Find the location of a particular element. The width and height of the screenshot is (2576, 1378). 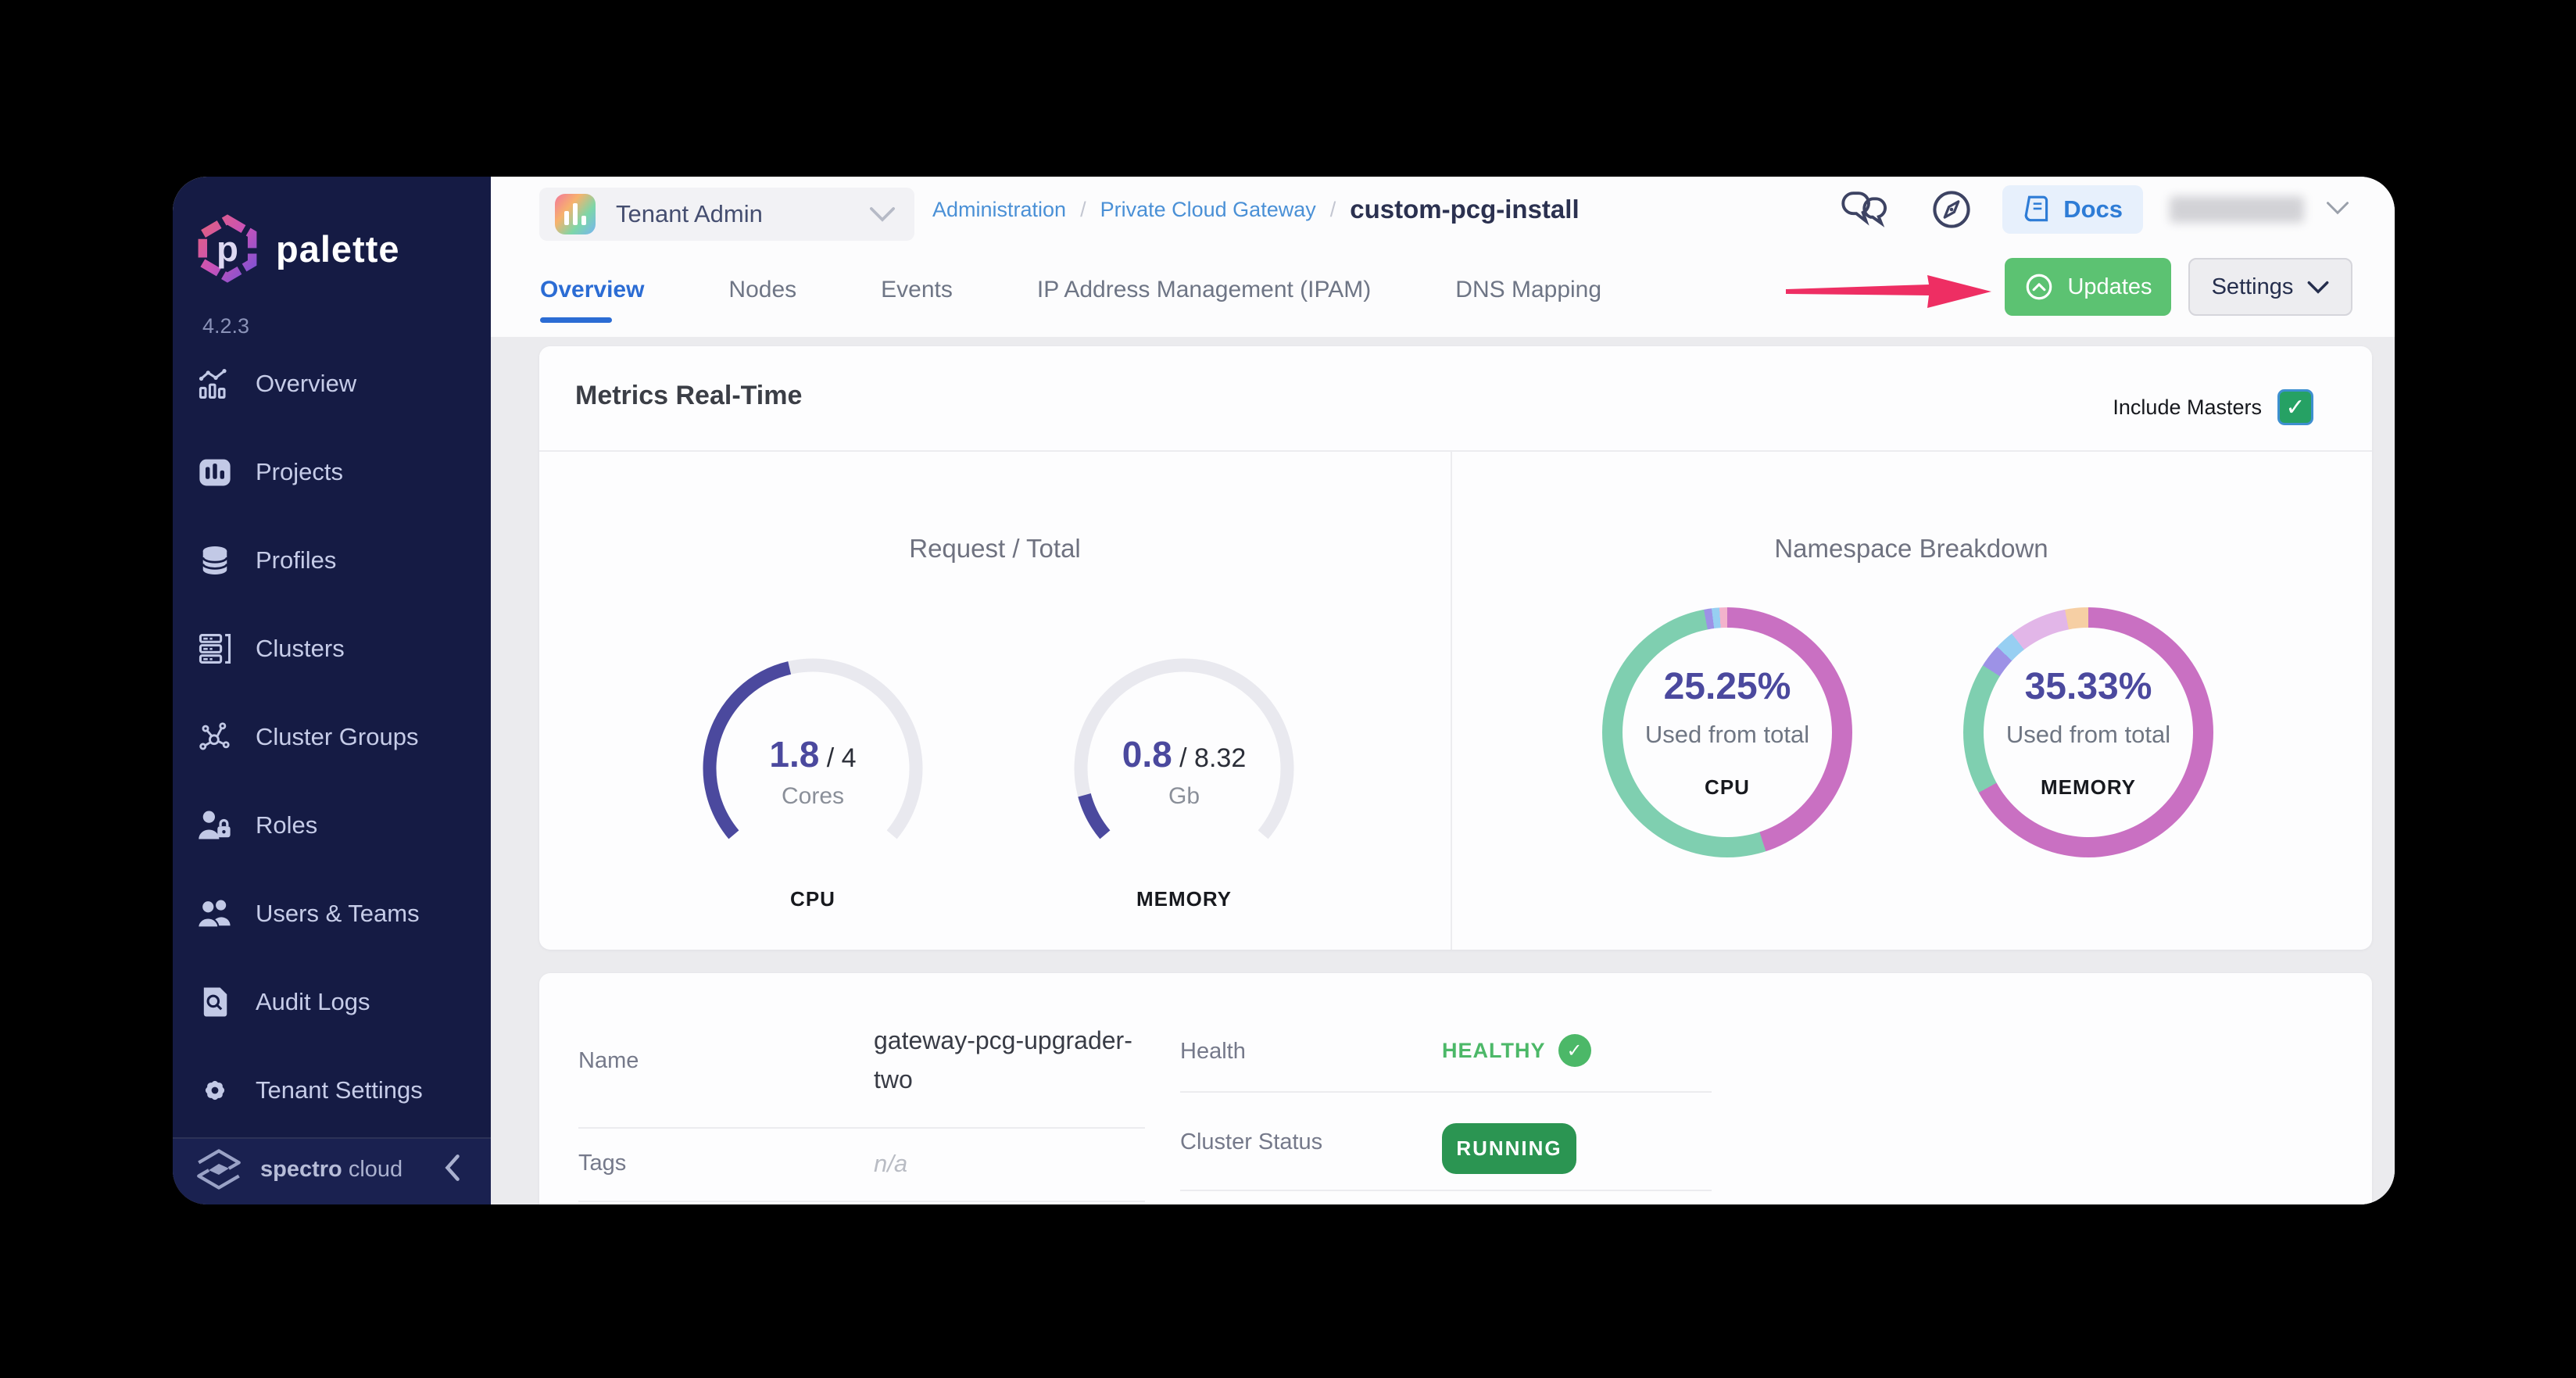

sidebar-item-profiles: Profiles is located at coordinates (332, 560).